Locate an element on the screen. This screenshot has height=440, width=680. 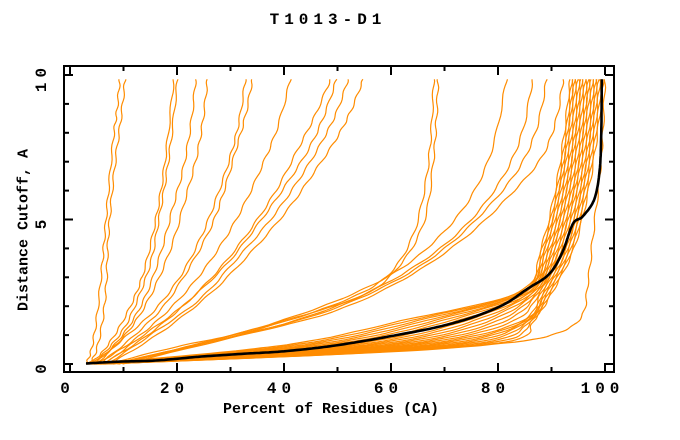
chart-title: T1013-D1 is located at coordinates (328, 20).